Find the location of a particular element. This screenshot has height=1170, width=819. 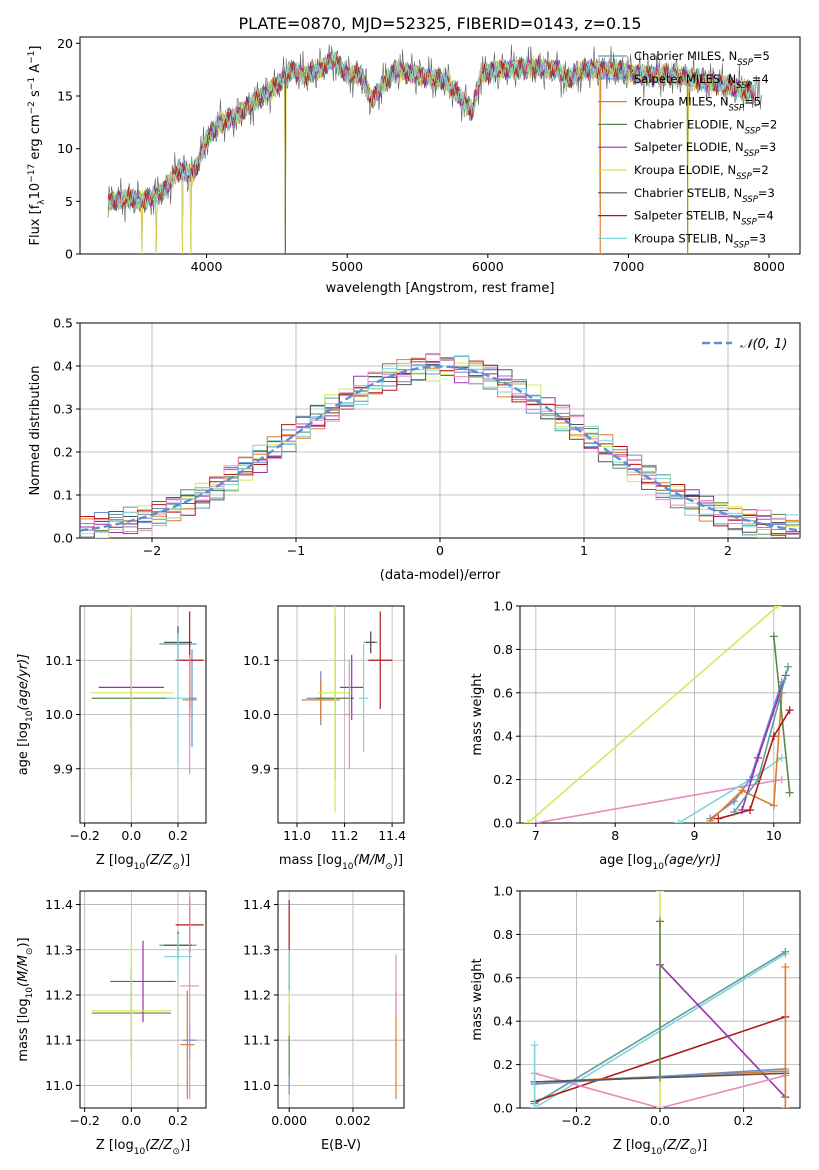

spectrum-lines is located at coordinates (435, 149).